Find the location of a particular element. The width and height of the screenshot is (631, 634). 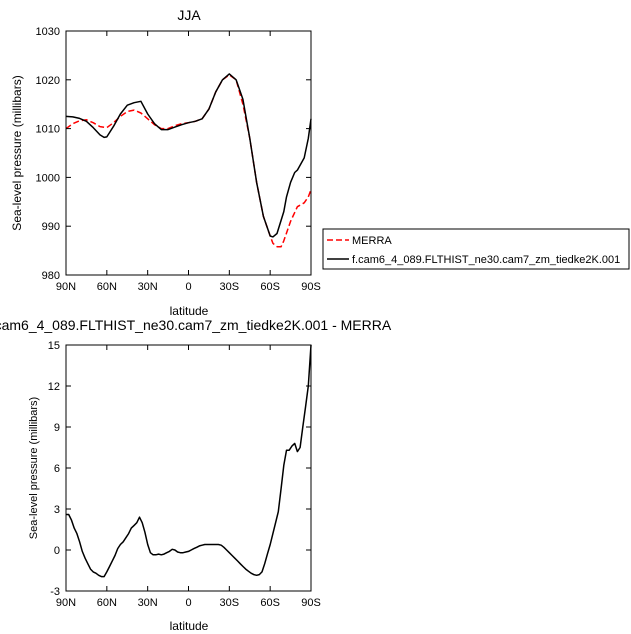

legend-box is located at coordinates (476, 249).